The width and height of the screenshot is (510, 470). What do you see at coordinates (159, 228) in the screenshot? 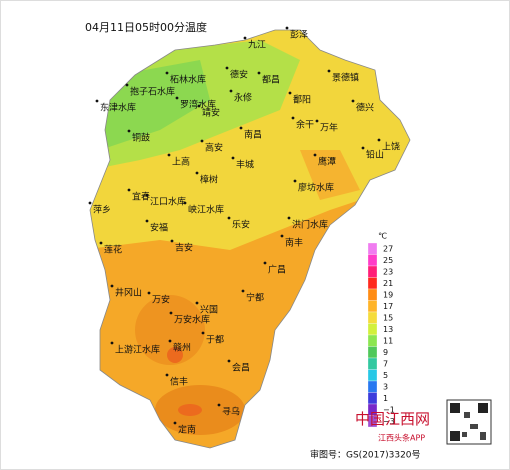
I see `place-label: 安福` at bounding box center [159, 228].